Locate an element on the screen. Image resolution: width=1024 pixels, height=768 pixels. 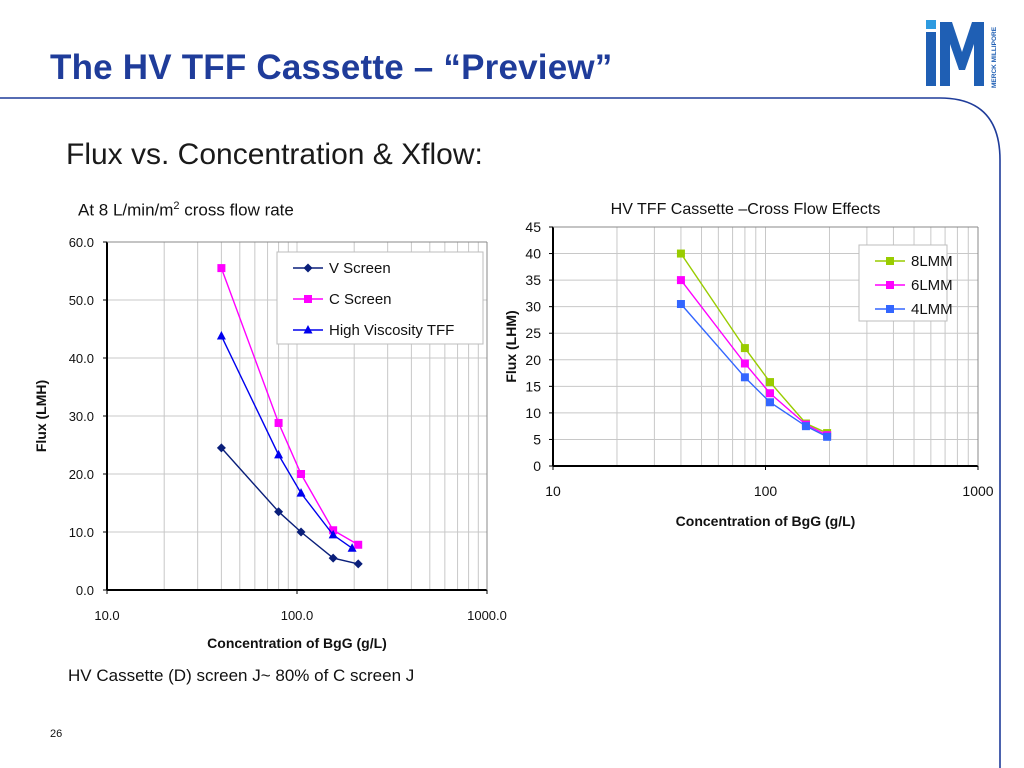
legend-item: 8LMM is located at coordinates (914, 261).